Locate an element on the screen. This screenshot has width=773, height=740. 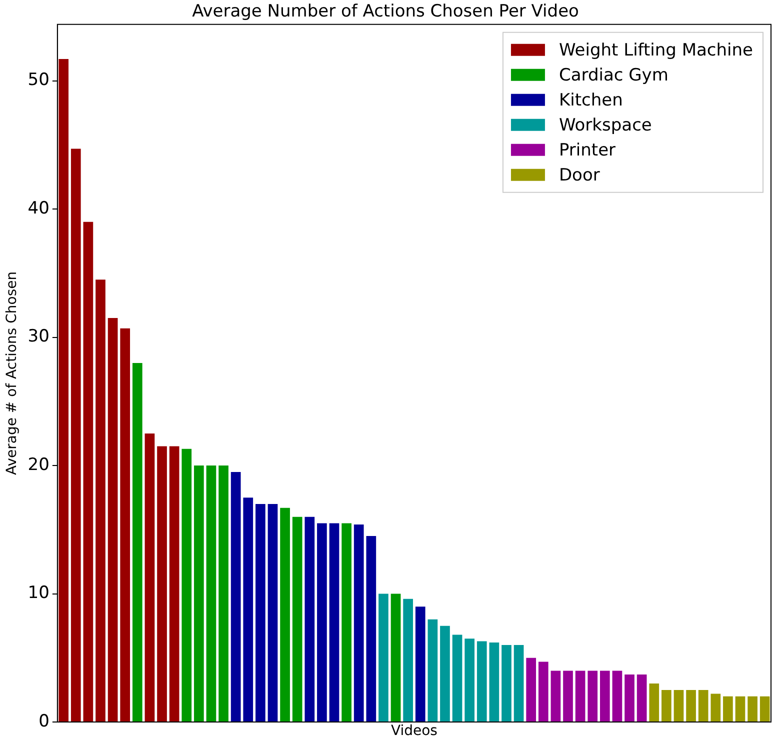
chart-title: Average Number of Actions Chosen Per Video is located at coordinates (385, 12).